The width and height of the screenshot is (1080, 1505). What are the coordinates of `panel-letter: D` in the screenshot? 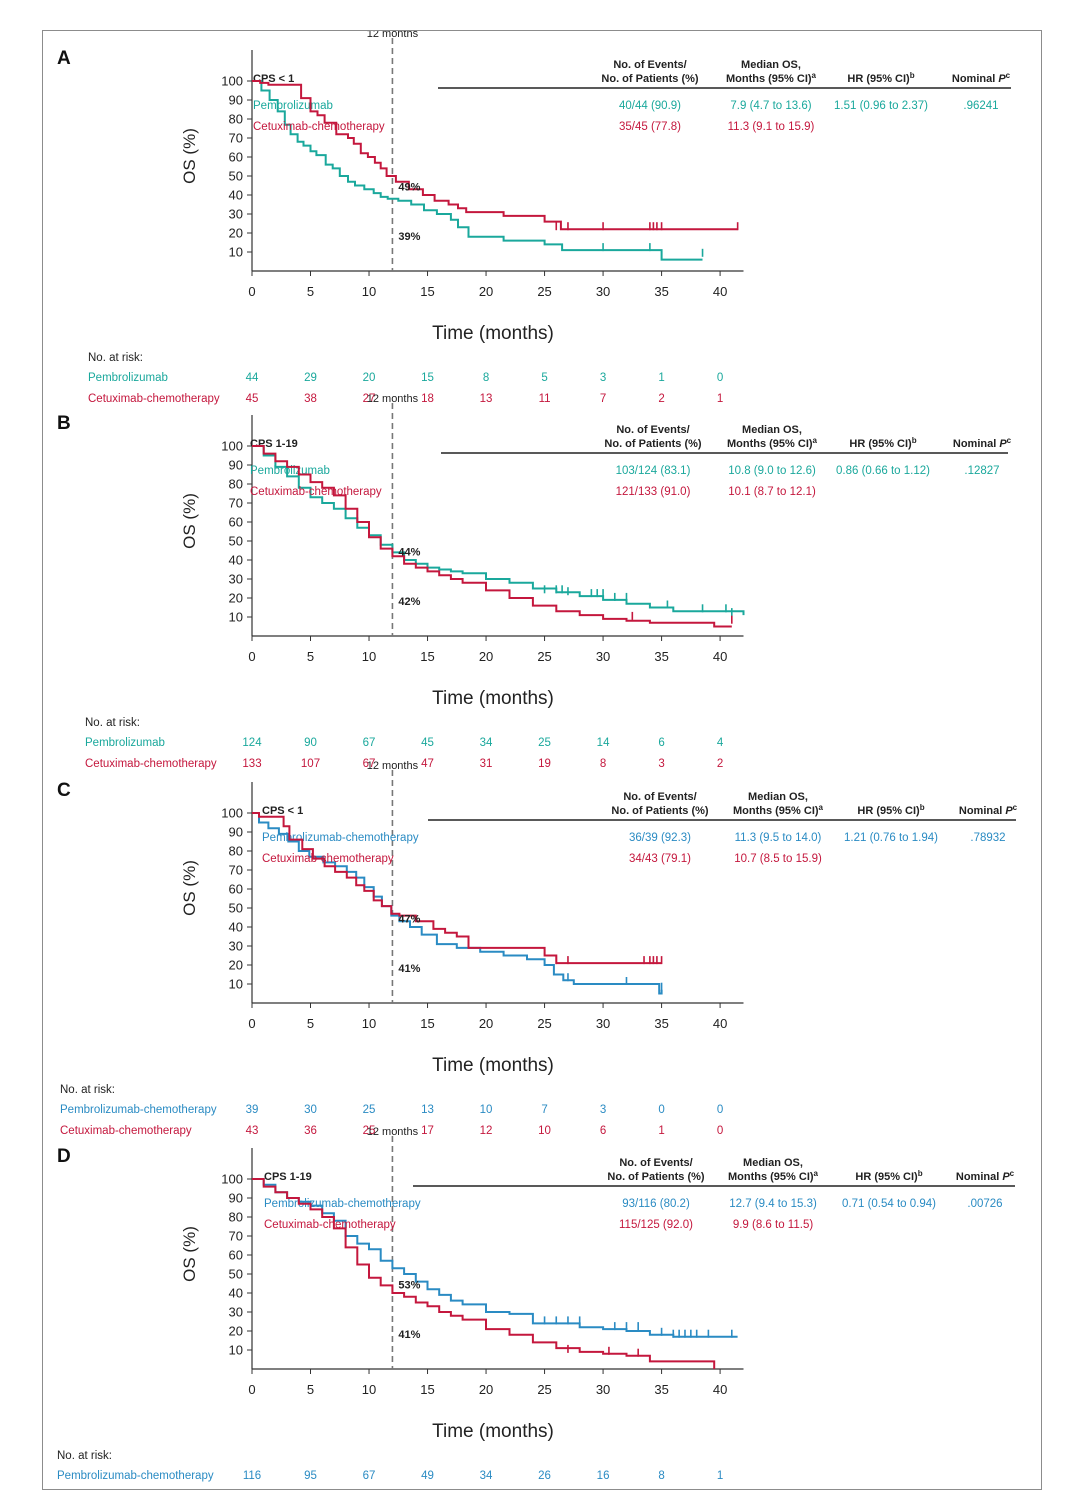 It's located at (64, 1156).